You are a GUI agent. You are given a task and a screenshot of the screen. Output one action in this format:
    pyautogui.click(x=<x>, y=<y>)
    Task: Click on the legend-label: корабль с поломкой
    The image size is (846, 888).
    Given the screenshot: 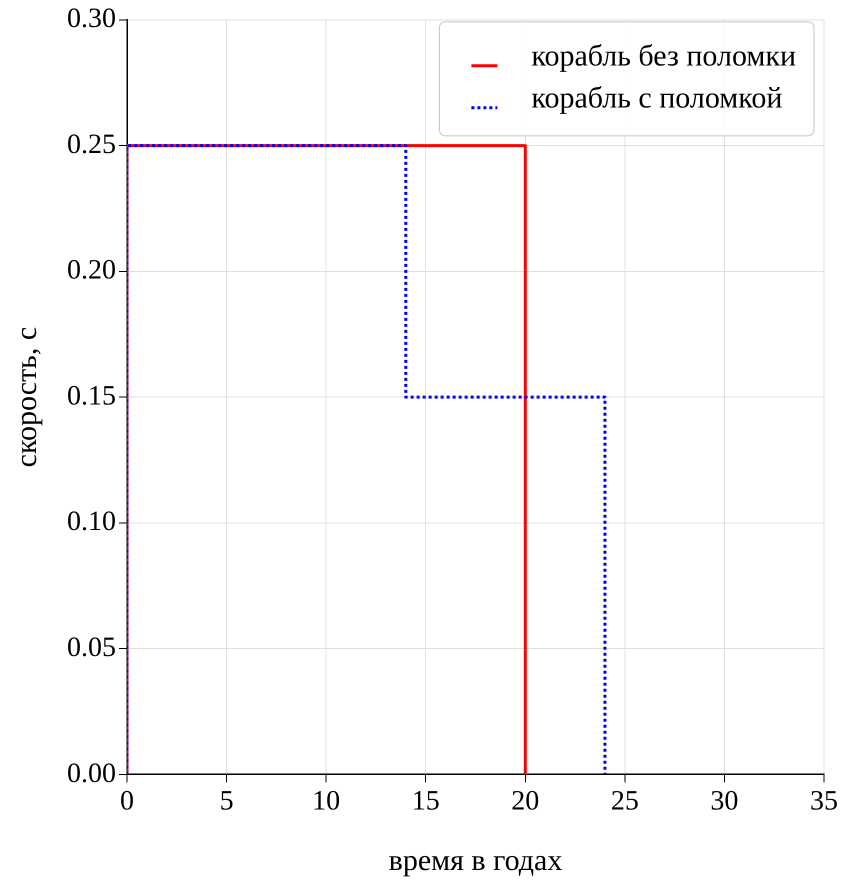 What is the action you would take?
    pyautogui.click(x=656, y=98)
    